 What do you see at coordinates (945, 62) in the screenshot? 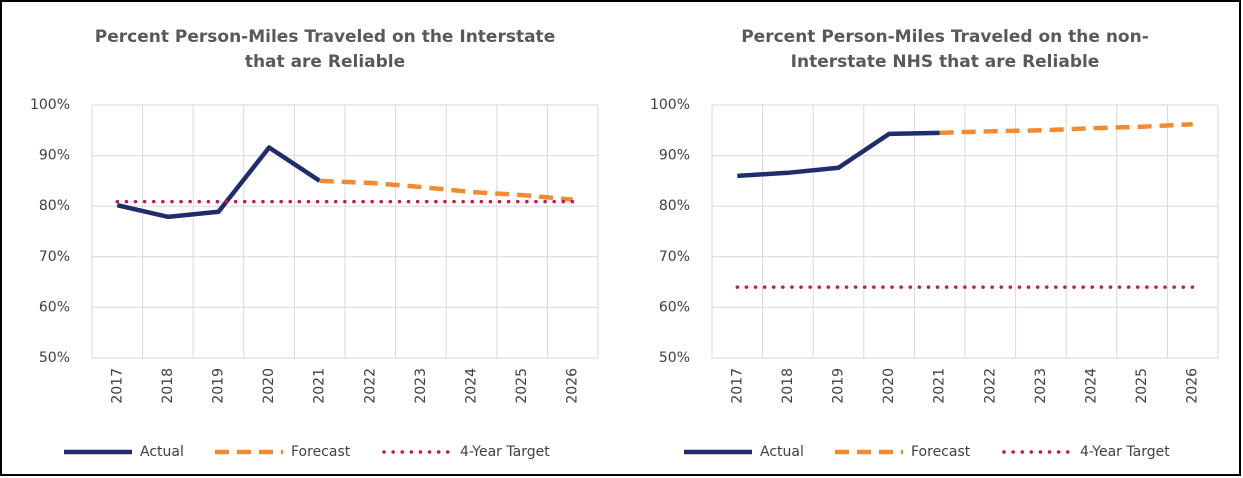
I see `chart-title: Interstate NHS that are Reliable` at bounding box center [945, 62].